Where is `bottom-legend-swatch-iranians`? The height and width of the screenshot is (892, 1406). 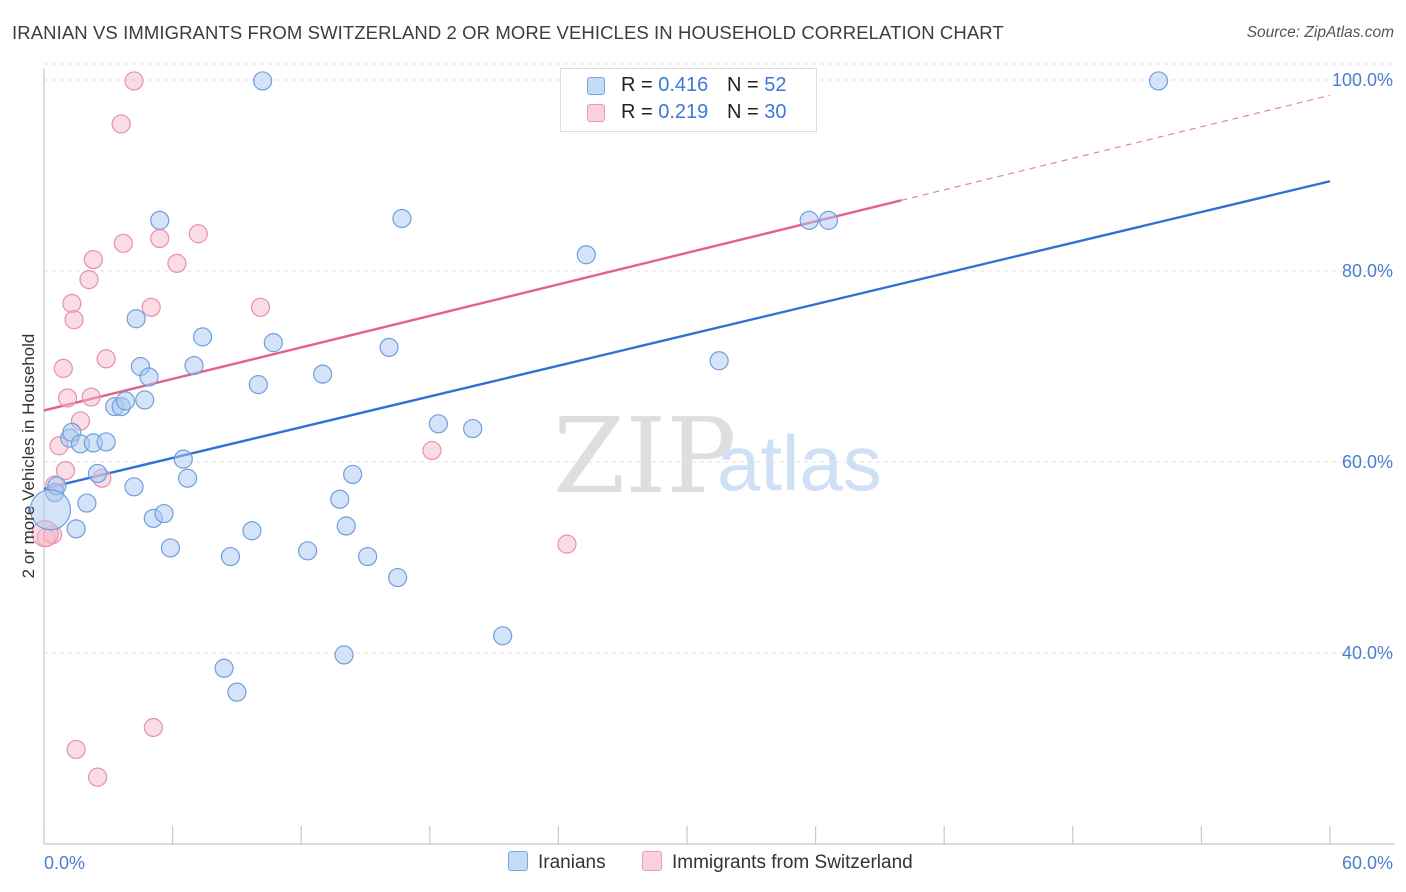
bottom-legend-swatch-iranians is located at coordinates (518, 861).